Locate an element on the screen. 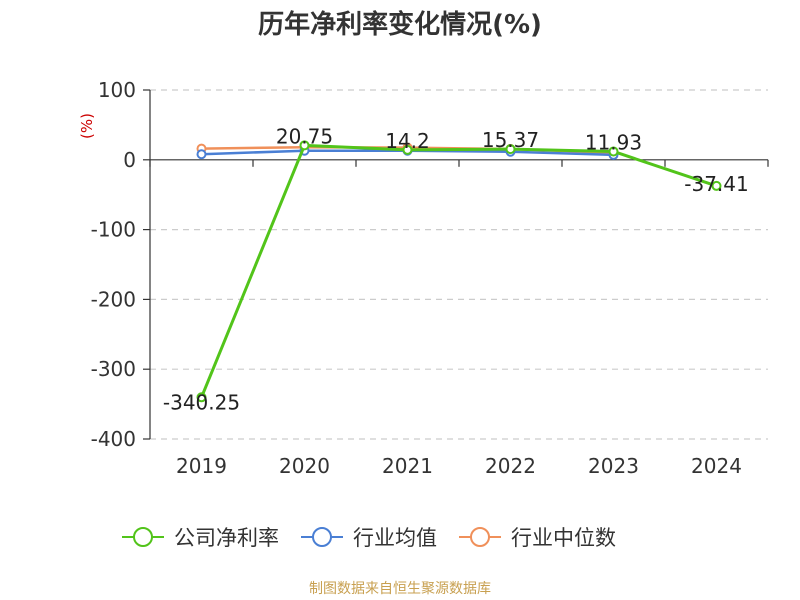  x-tick-label: 2021 is located at coordinates (407, 466).